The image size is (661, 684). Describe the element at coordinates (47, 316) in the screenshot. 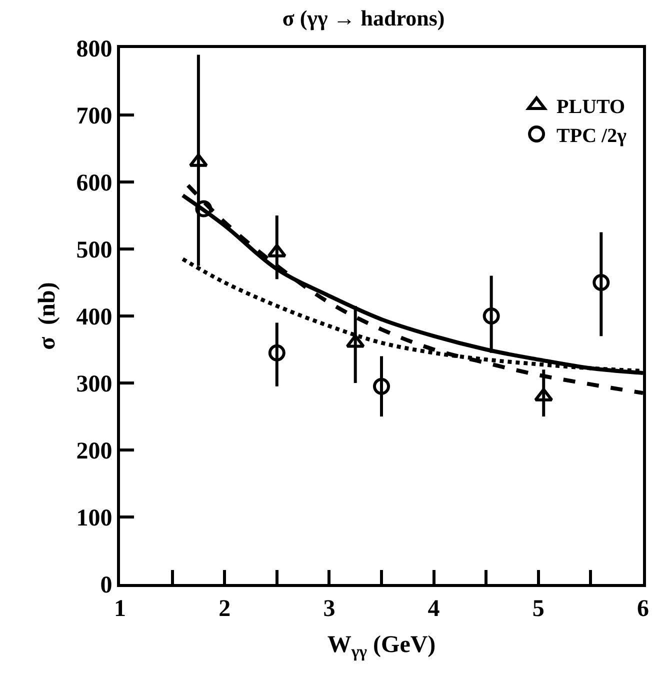

I see `y-axis-title: σ (nb)` at that location.